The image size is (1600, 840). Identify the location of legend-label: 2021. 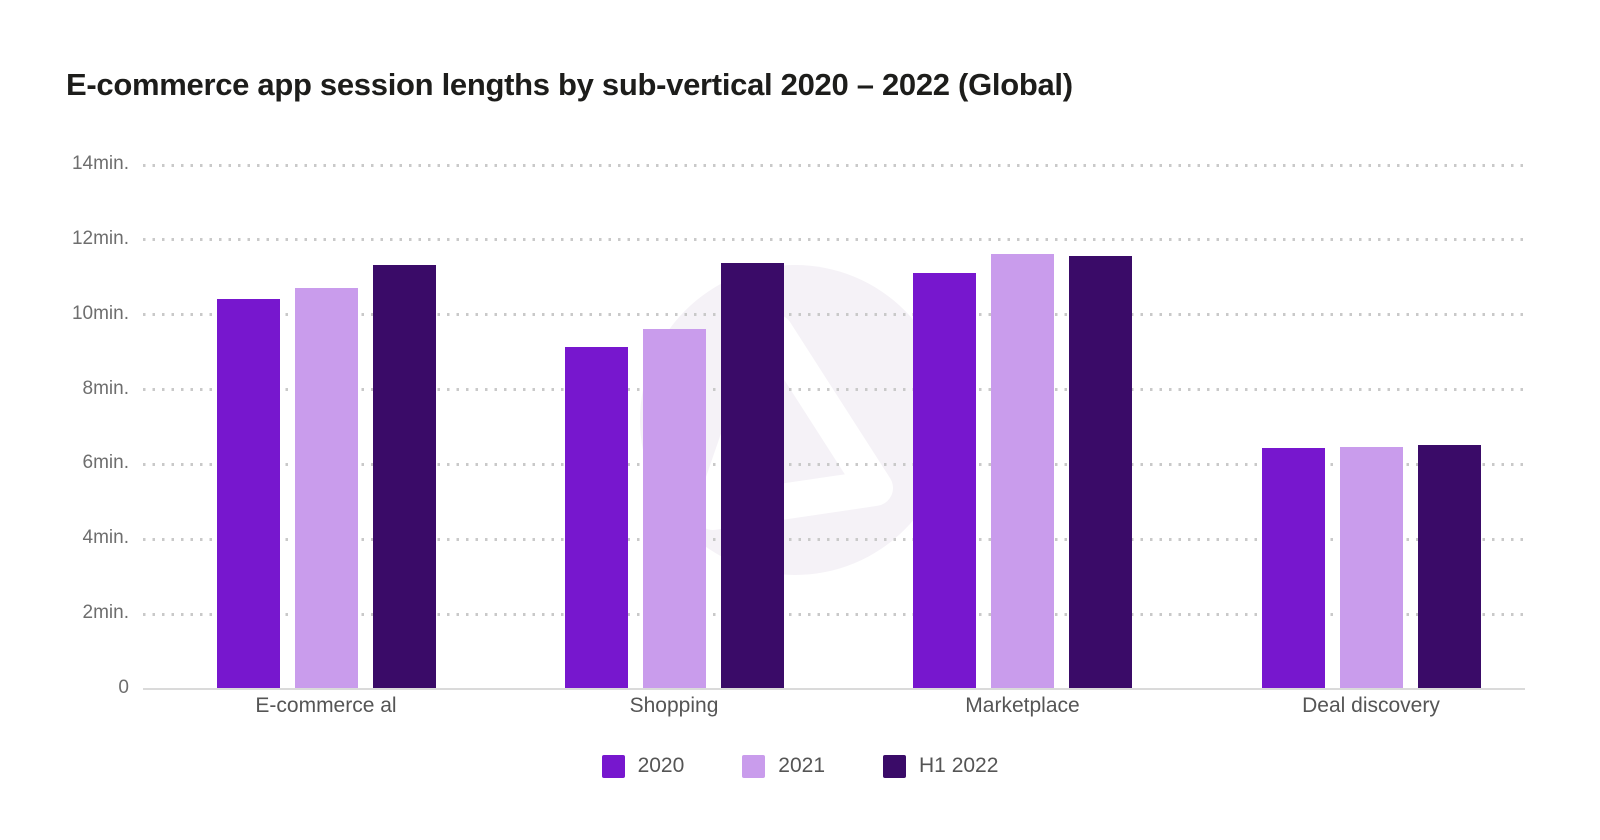
(802, 765).